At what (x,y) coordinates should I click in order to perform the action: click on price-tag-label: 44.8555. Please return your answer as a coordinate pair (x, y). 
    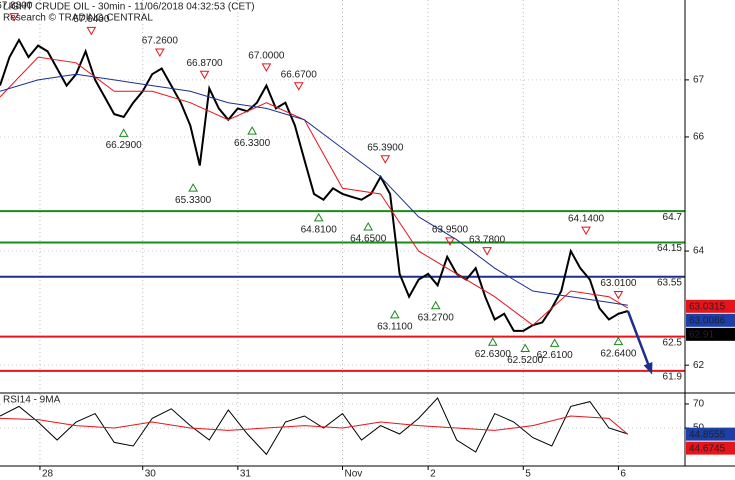
    Looking at the image, I should click on (707, 434).